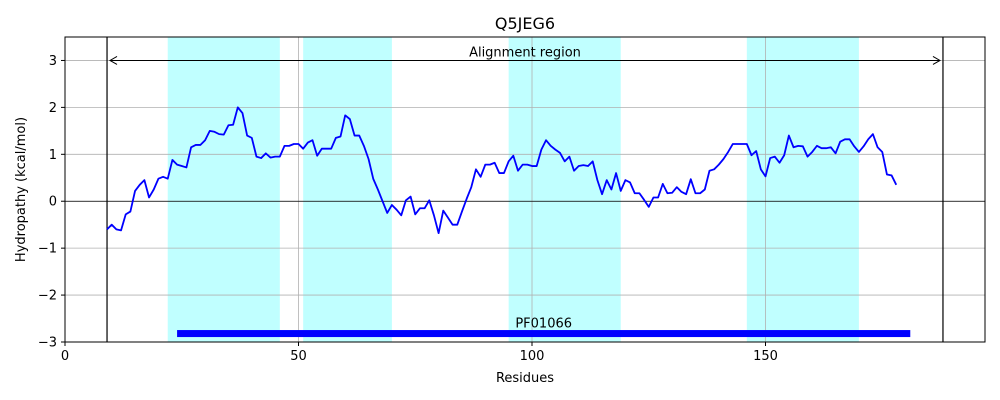  Describe the element at coordinates (53, 202) in the screenshot. I see `y-tick-label: 0` at that location.